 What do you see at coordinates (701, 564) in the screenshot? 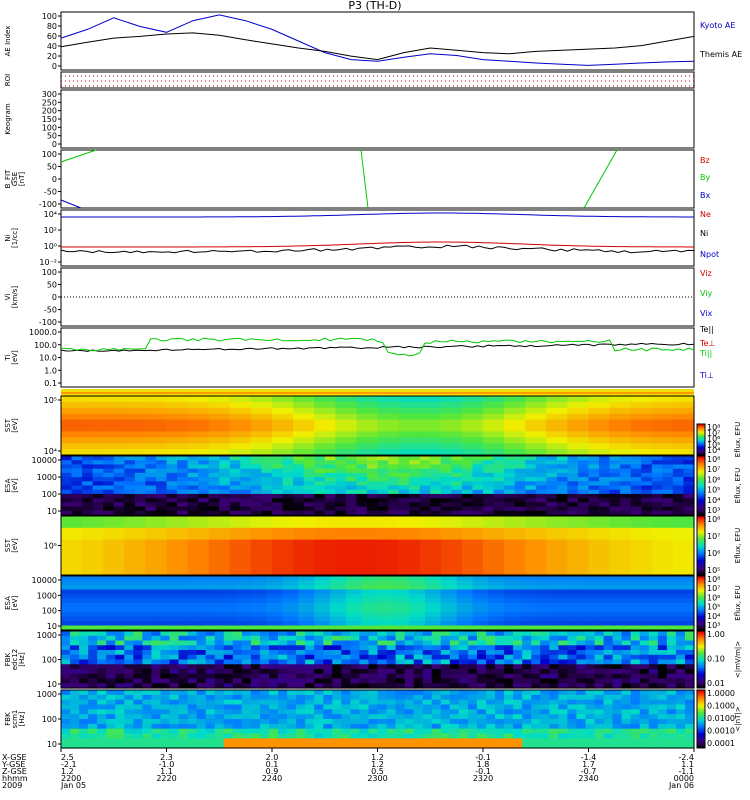
I see `colorbar-cell-sst_i` at bounding box center [701, 564].